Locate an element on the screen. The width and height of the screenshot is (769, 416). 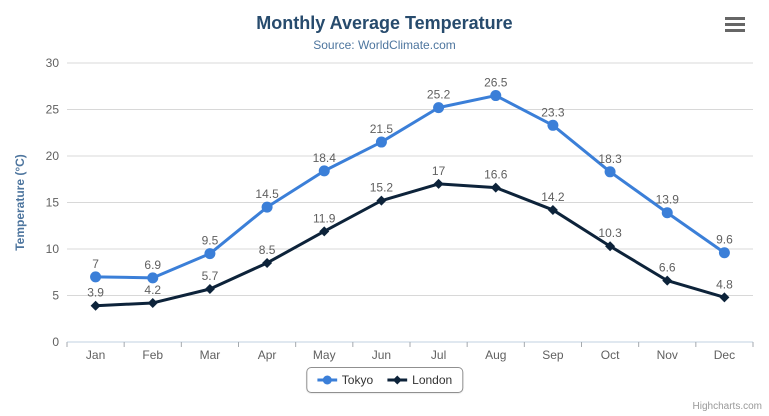
data-label-london: 11.9 is located at coordinates (324, 218).